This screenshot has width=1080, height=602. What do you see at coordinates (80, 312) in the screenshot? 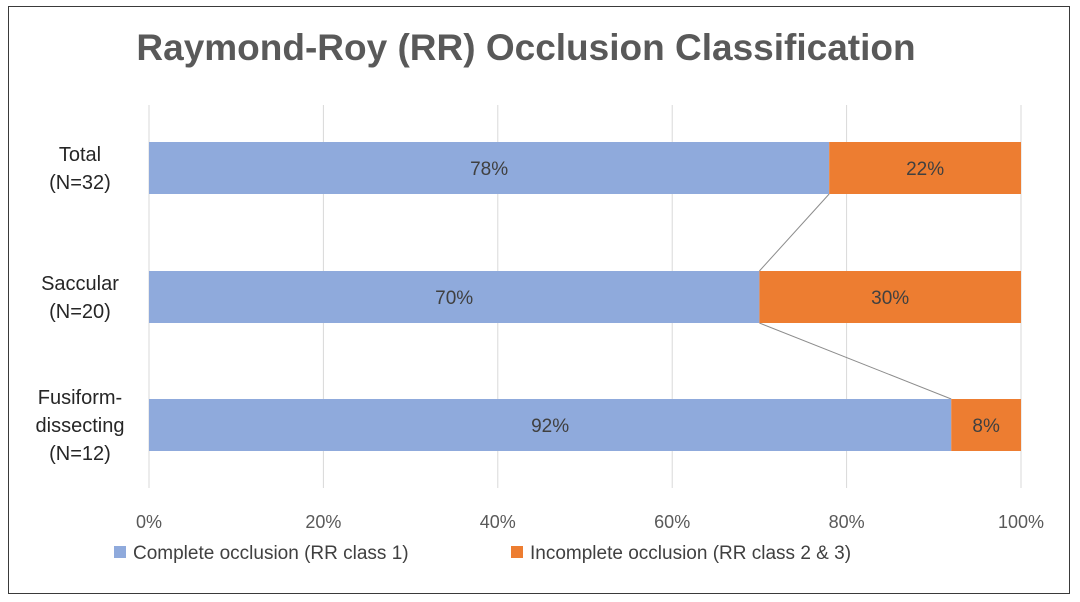
I see `category-label-1-line-1: (N=20)` at bounding box center [80, 312].